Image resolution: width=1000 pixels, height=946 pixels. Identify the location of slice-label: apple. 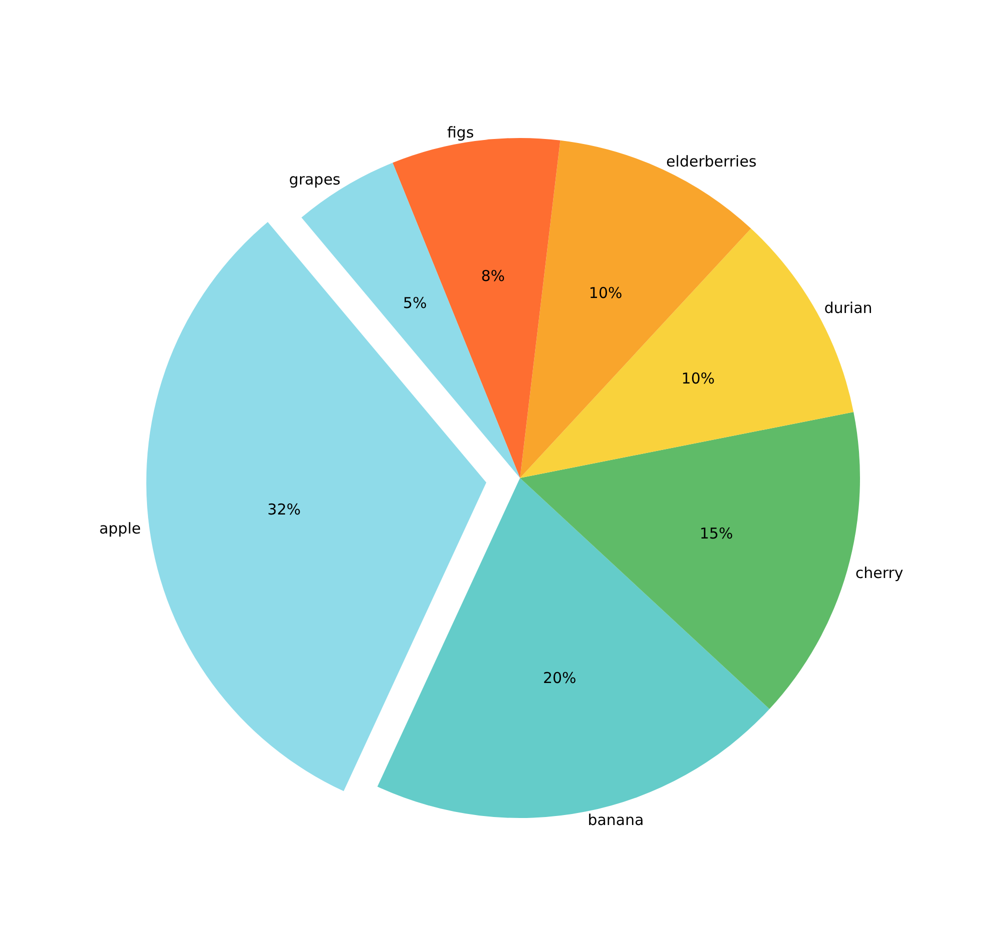
(120, 529).